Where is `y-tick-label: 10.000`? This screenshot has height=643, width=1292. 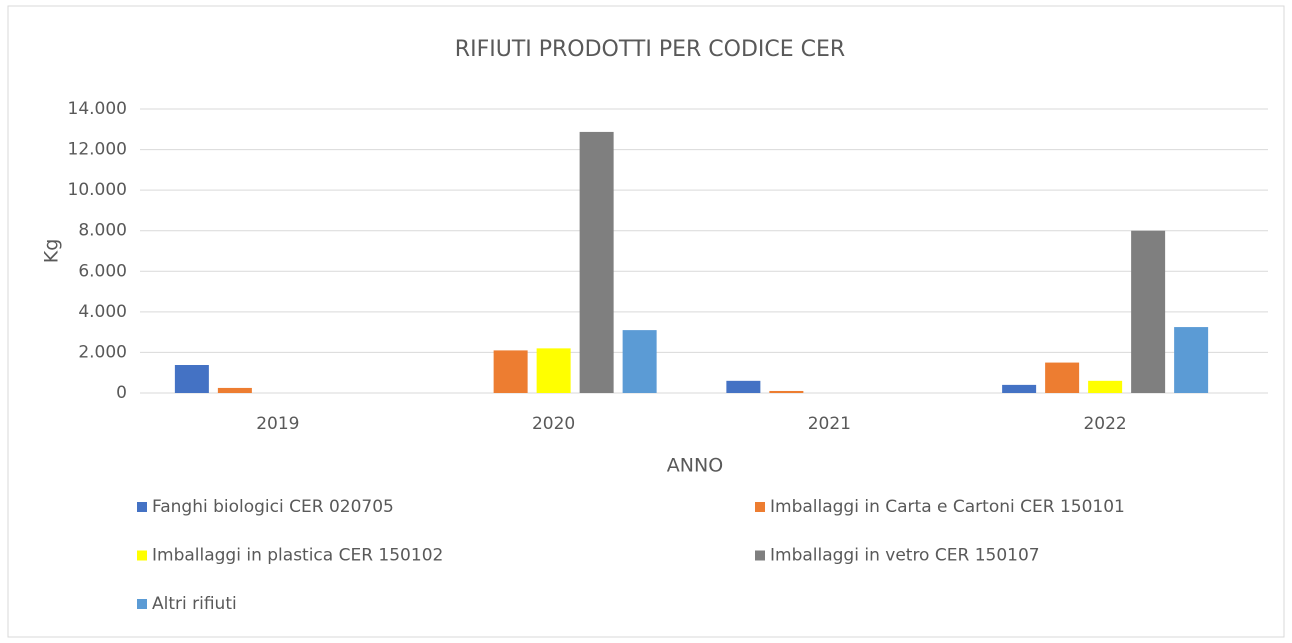
y-tick-label: 10.000 is located at coordinates (97, 190).